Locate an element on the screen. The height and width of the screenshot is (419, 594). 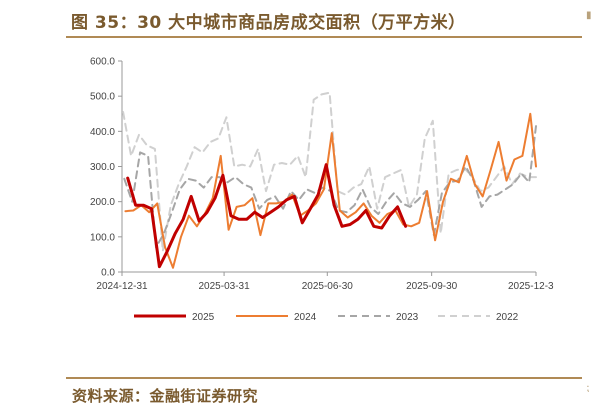
title-rule is located at coordinates (324, 37).